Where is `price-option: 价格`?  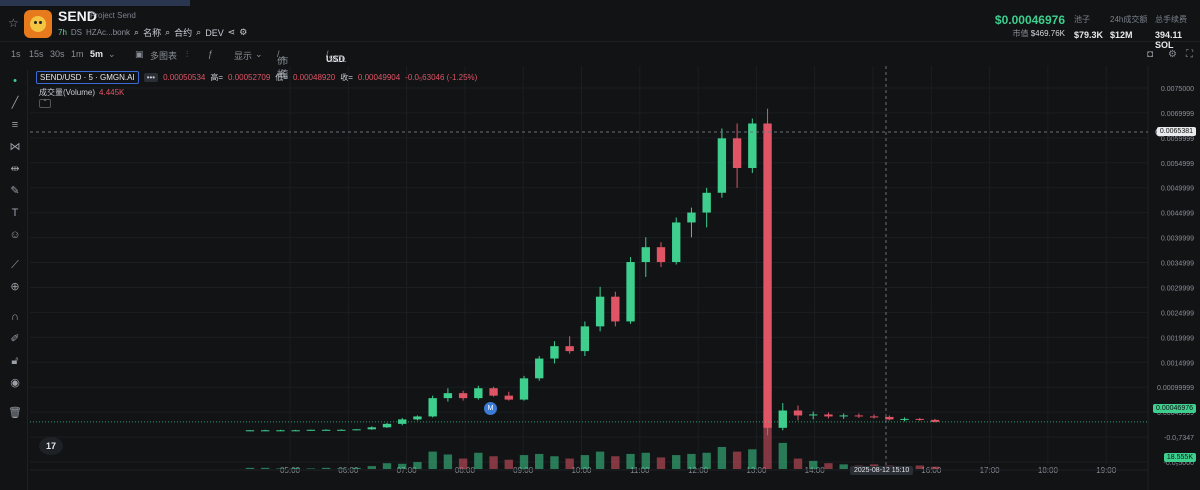 price-option: 价格 is located at coordinates (282, 67).